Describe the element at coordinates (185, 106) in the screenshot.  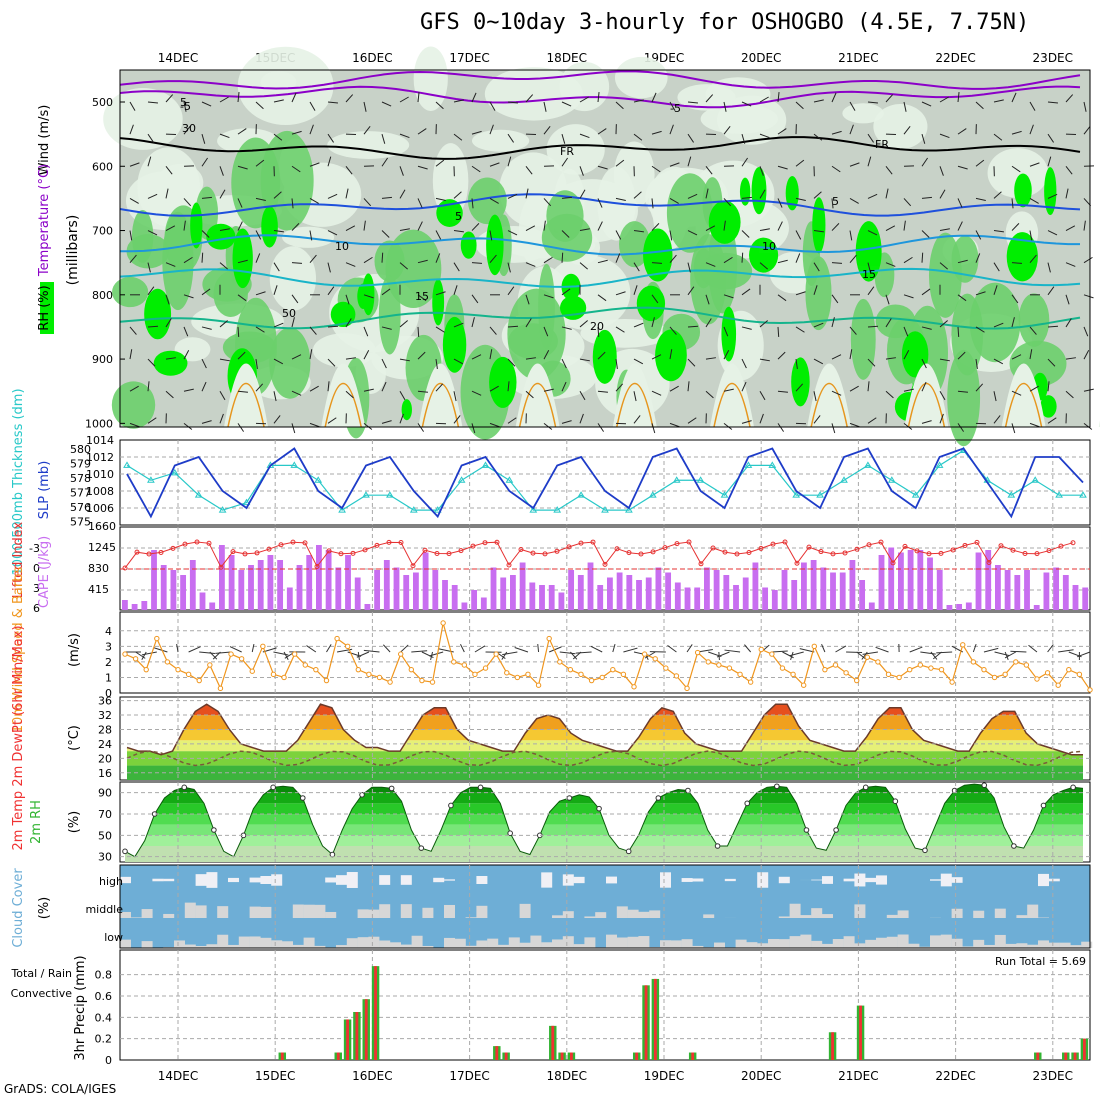
I see `contour-label: -5` at that location.